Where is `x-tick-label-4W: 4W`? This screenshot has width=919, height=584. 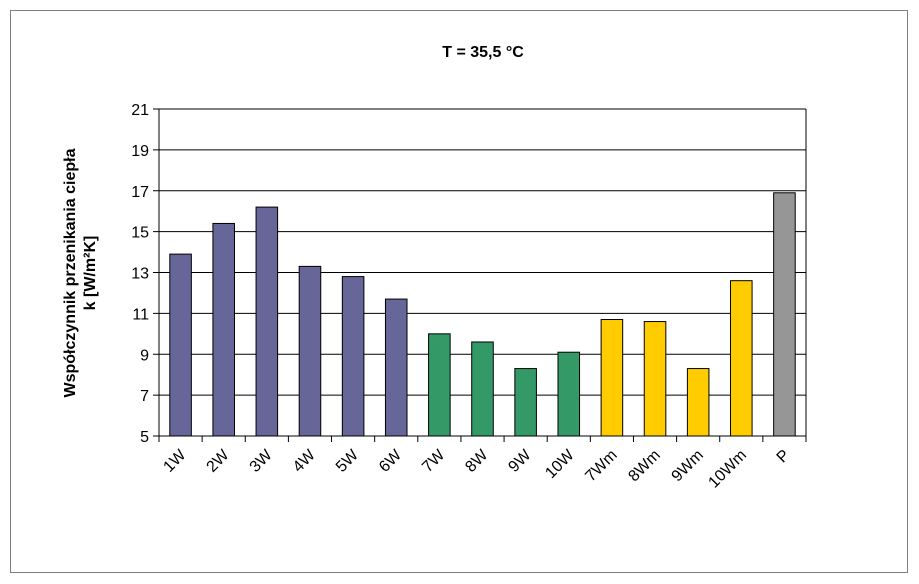
x-tick-label-4W: 4W is located at coordinates (305, 461).